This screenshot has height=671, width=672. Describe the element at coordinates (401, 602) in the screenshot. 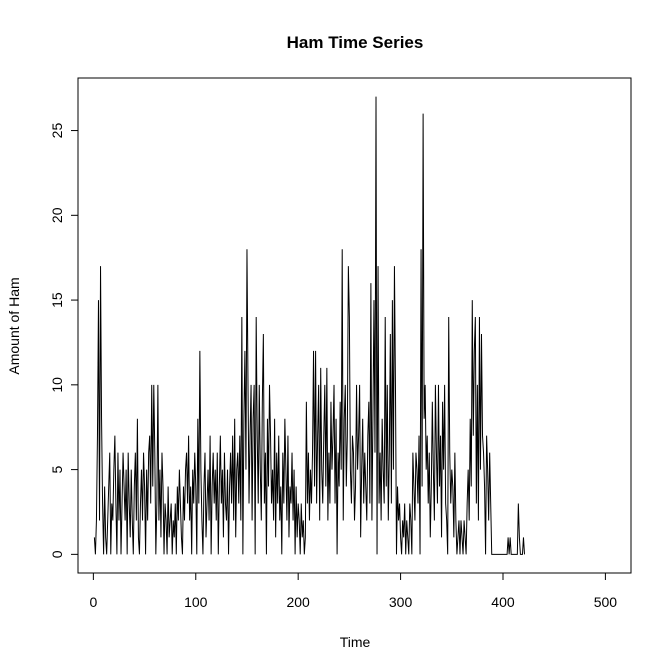

I see `x-tick-label: 300` at that location.